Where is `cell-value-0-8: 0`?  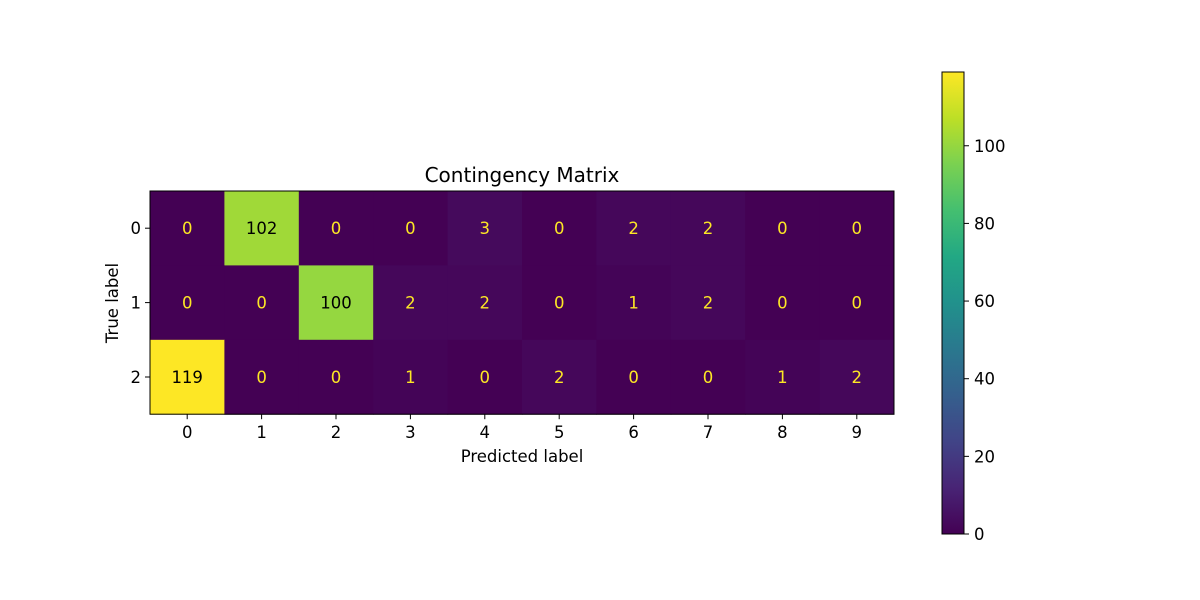
cell-value-0-8: 0 is located at coordinates (782, 228).